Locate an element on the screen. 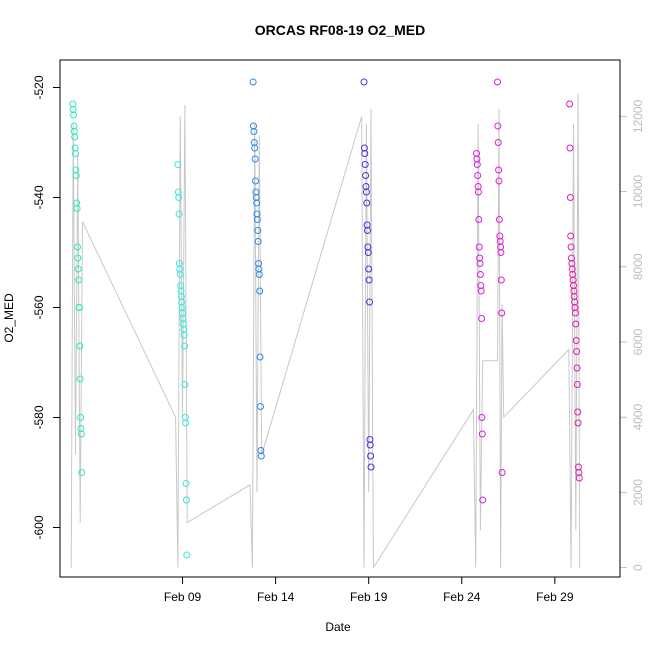  y2-tick-label: 6000 is located at coordinates (638, 341).